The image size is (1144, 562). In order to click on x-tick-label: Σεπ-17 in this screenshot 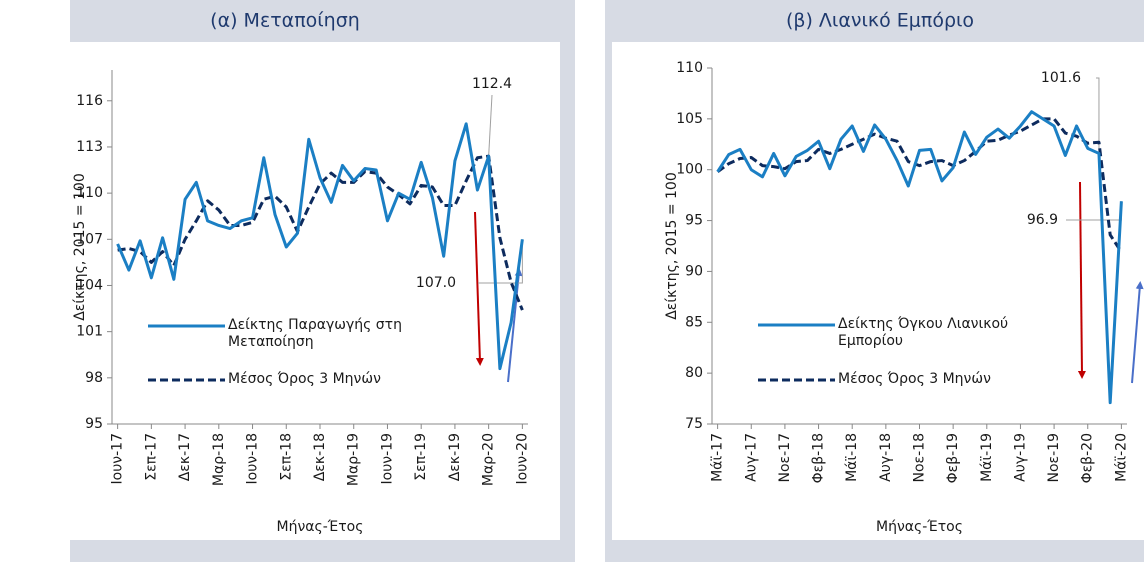, I will do `click(151, 457)`.